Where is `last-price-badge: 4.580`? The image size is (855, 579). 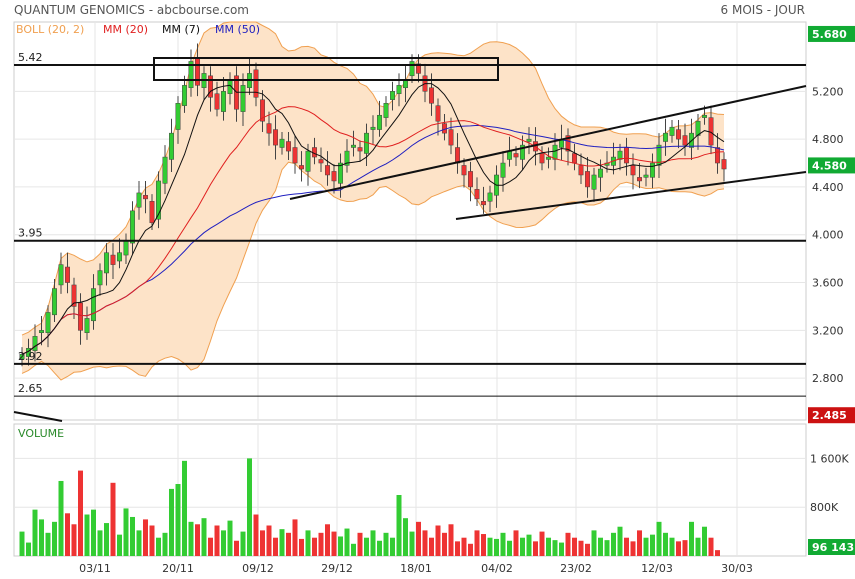 last-price-badge: 4.580 is located at coordinates (829, 165).